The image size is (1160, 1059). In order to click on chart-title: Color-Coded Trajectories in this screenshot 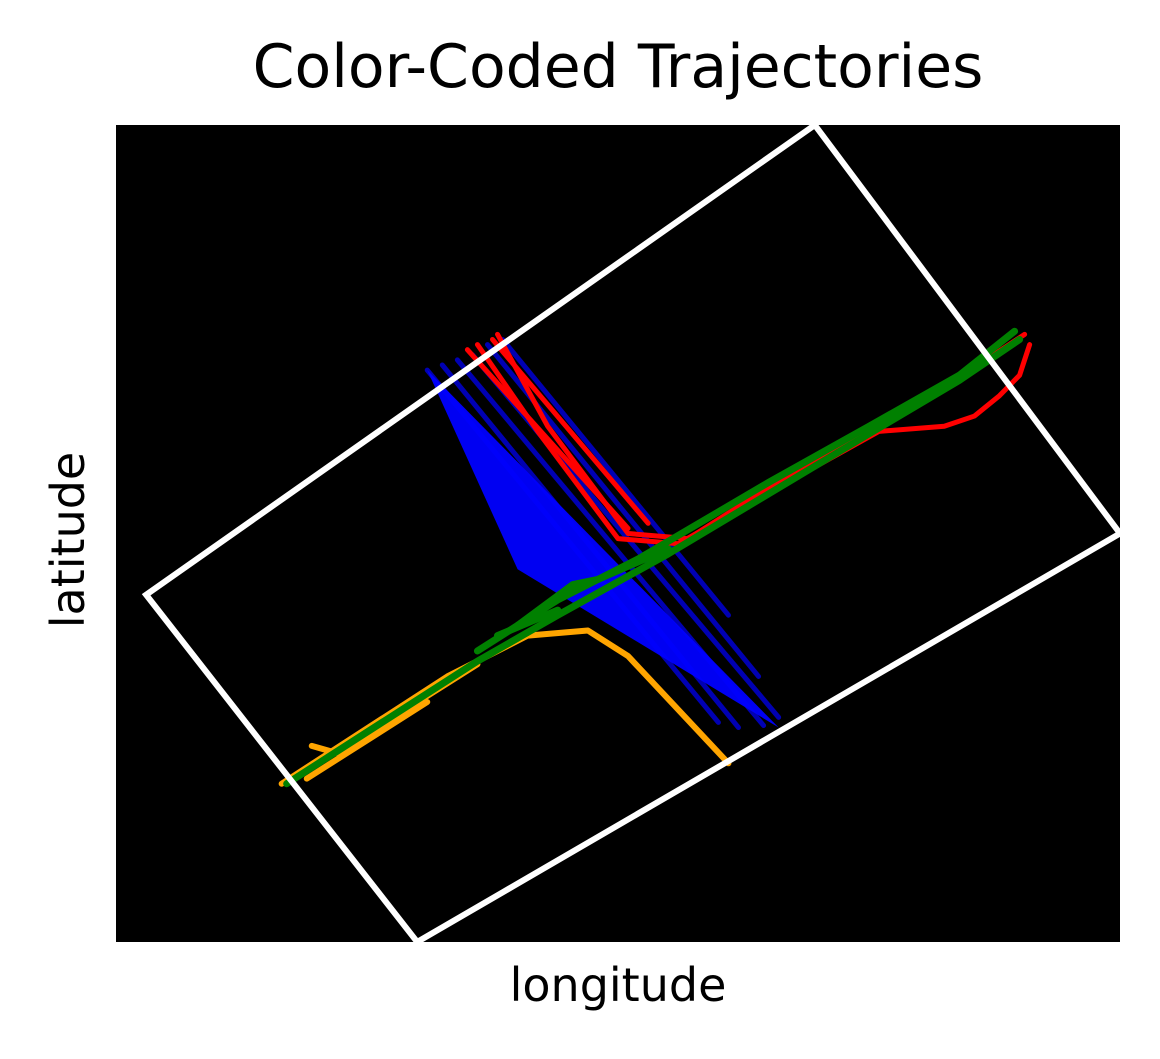, I will do `click(618, 67)`.